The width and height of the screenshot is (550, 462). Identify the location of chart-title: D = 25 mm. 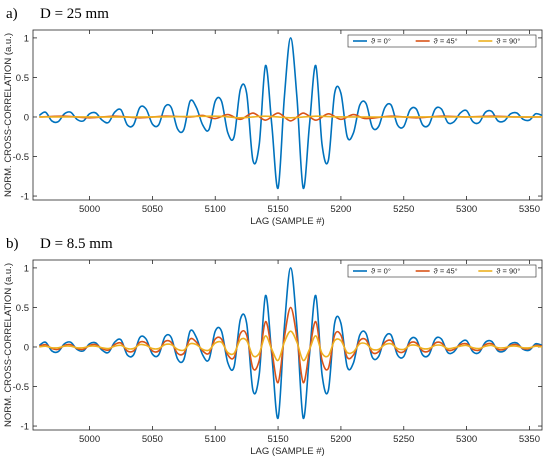
(74, 14).